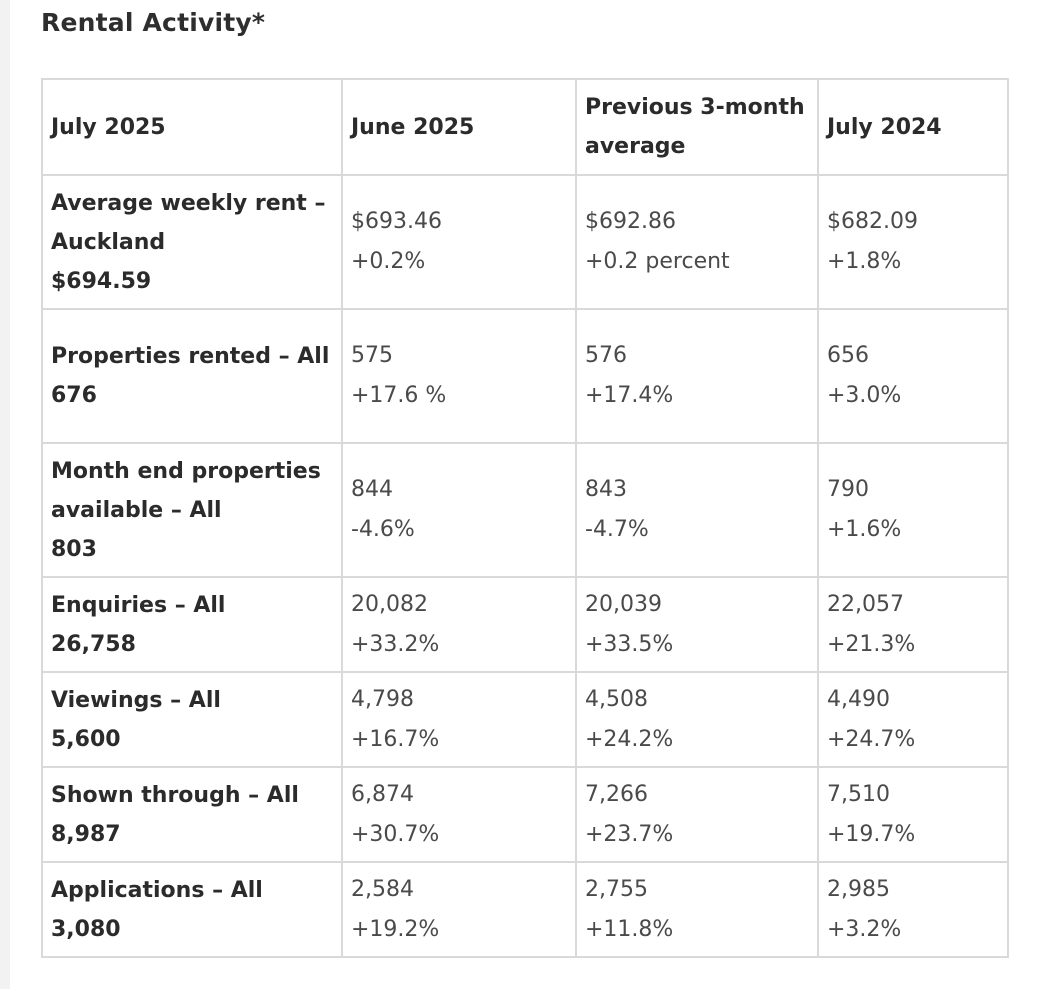  Describe the element at coordinates (871, 644) in the screenshot. I see `cell-change: +21.3%` at that location.